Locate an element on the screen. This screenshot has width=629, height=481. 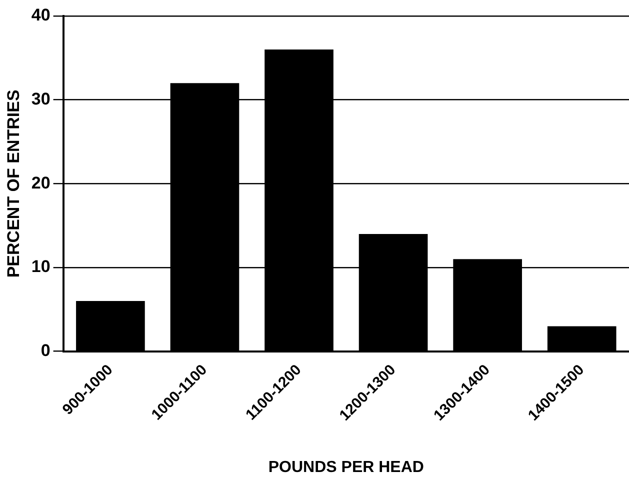
y-tick-label: 0 is located at coordinates (45, 350).